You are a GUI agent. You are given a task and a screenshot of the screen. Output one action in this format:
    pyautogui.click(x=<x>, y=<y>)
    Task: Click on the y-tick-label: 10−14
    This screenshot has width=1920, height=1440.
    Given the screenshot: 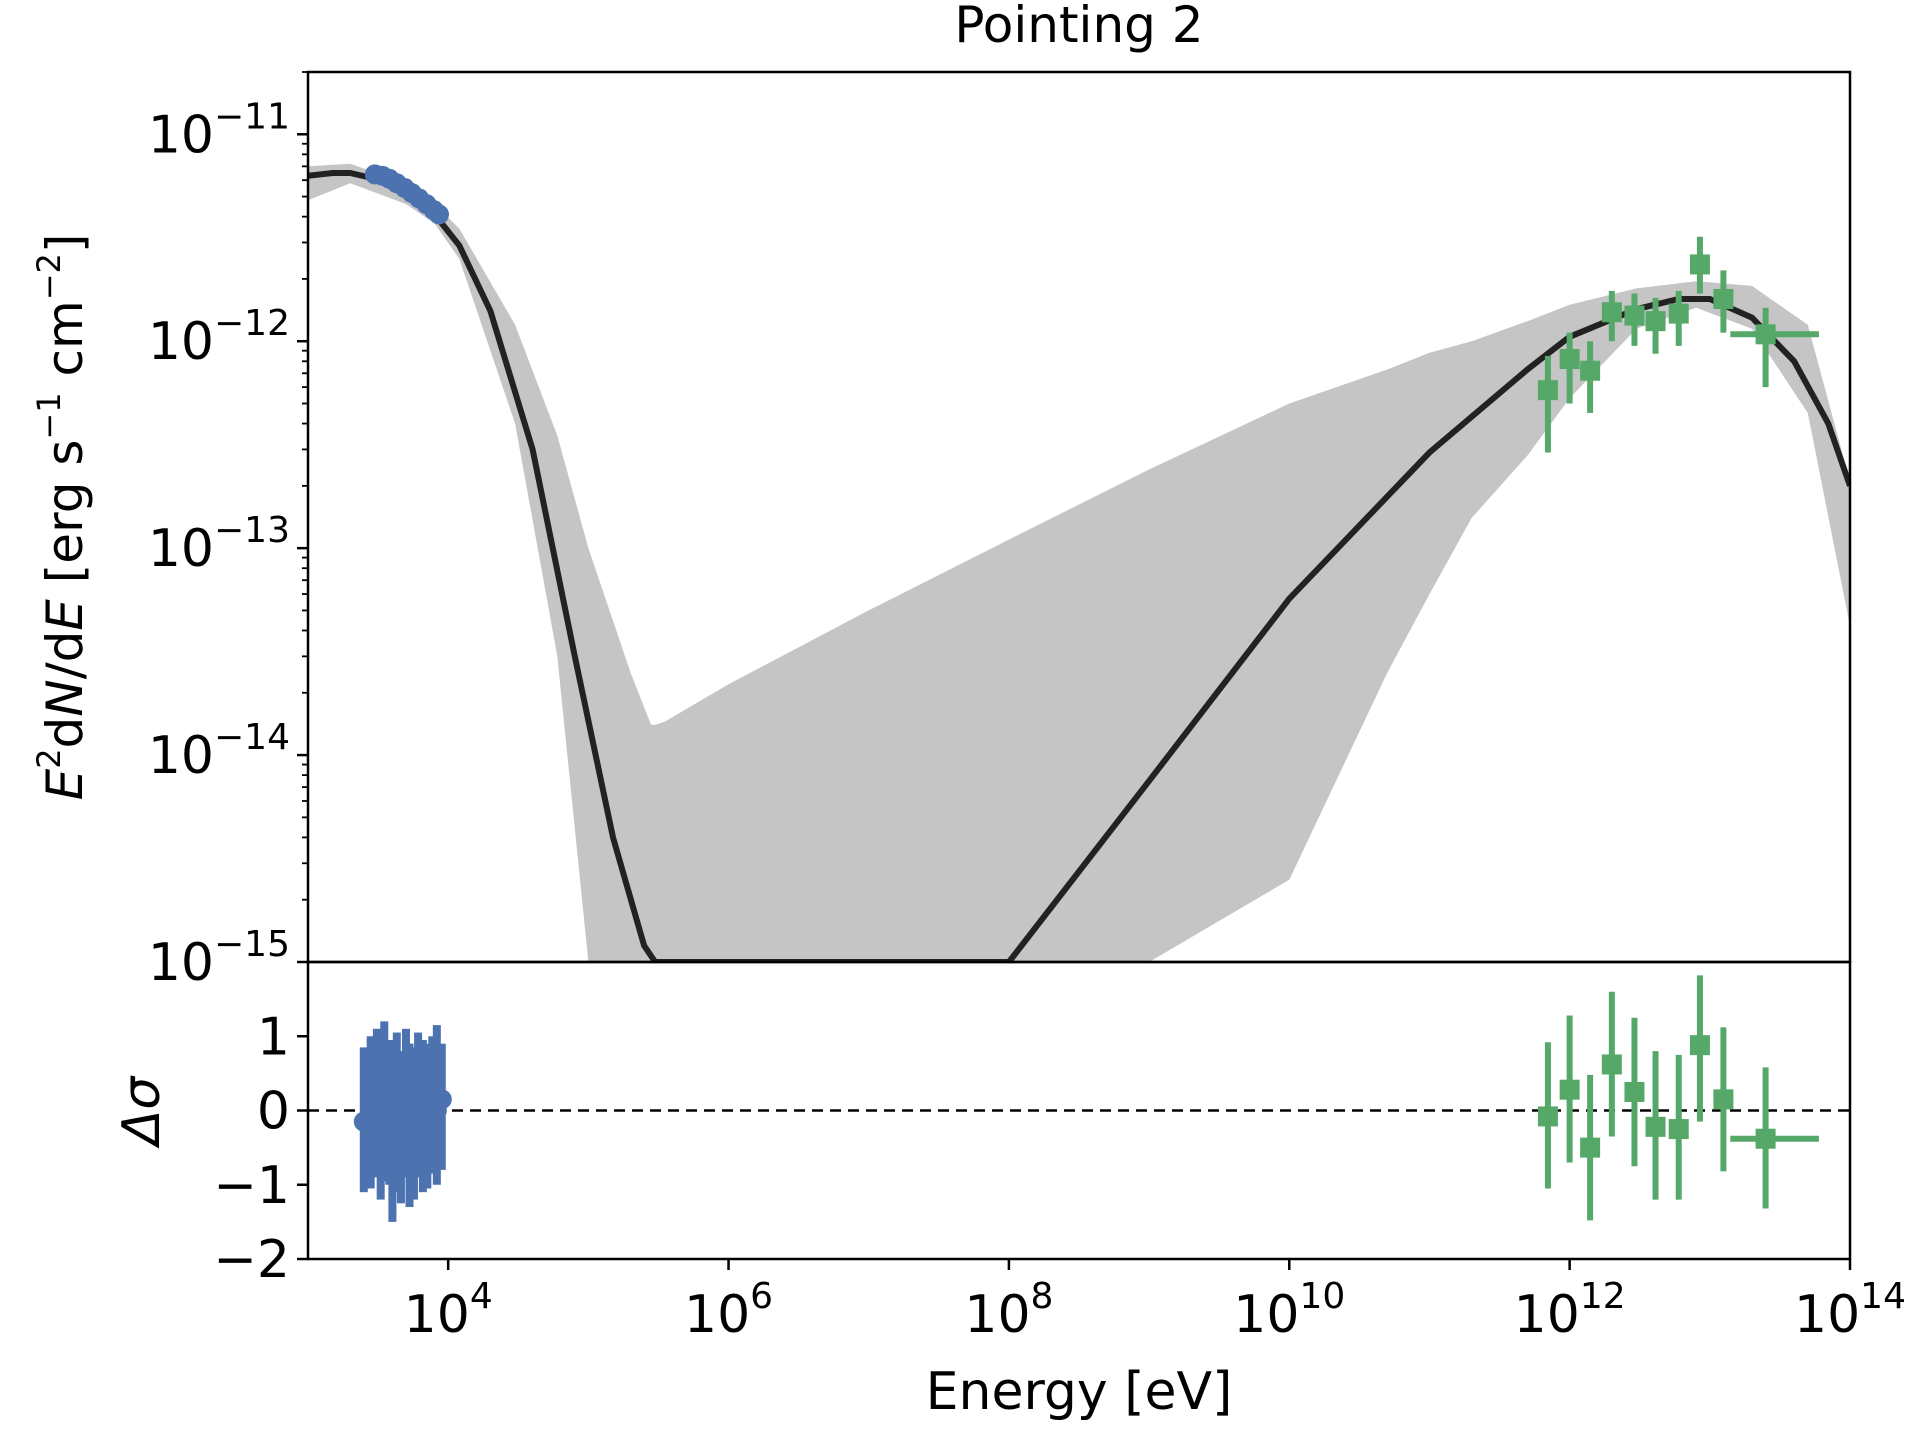 What is the action you would take?
    pyautogui.click(x=219, y=751)
    